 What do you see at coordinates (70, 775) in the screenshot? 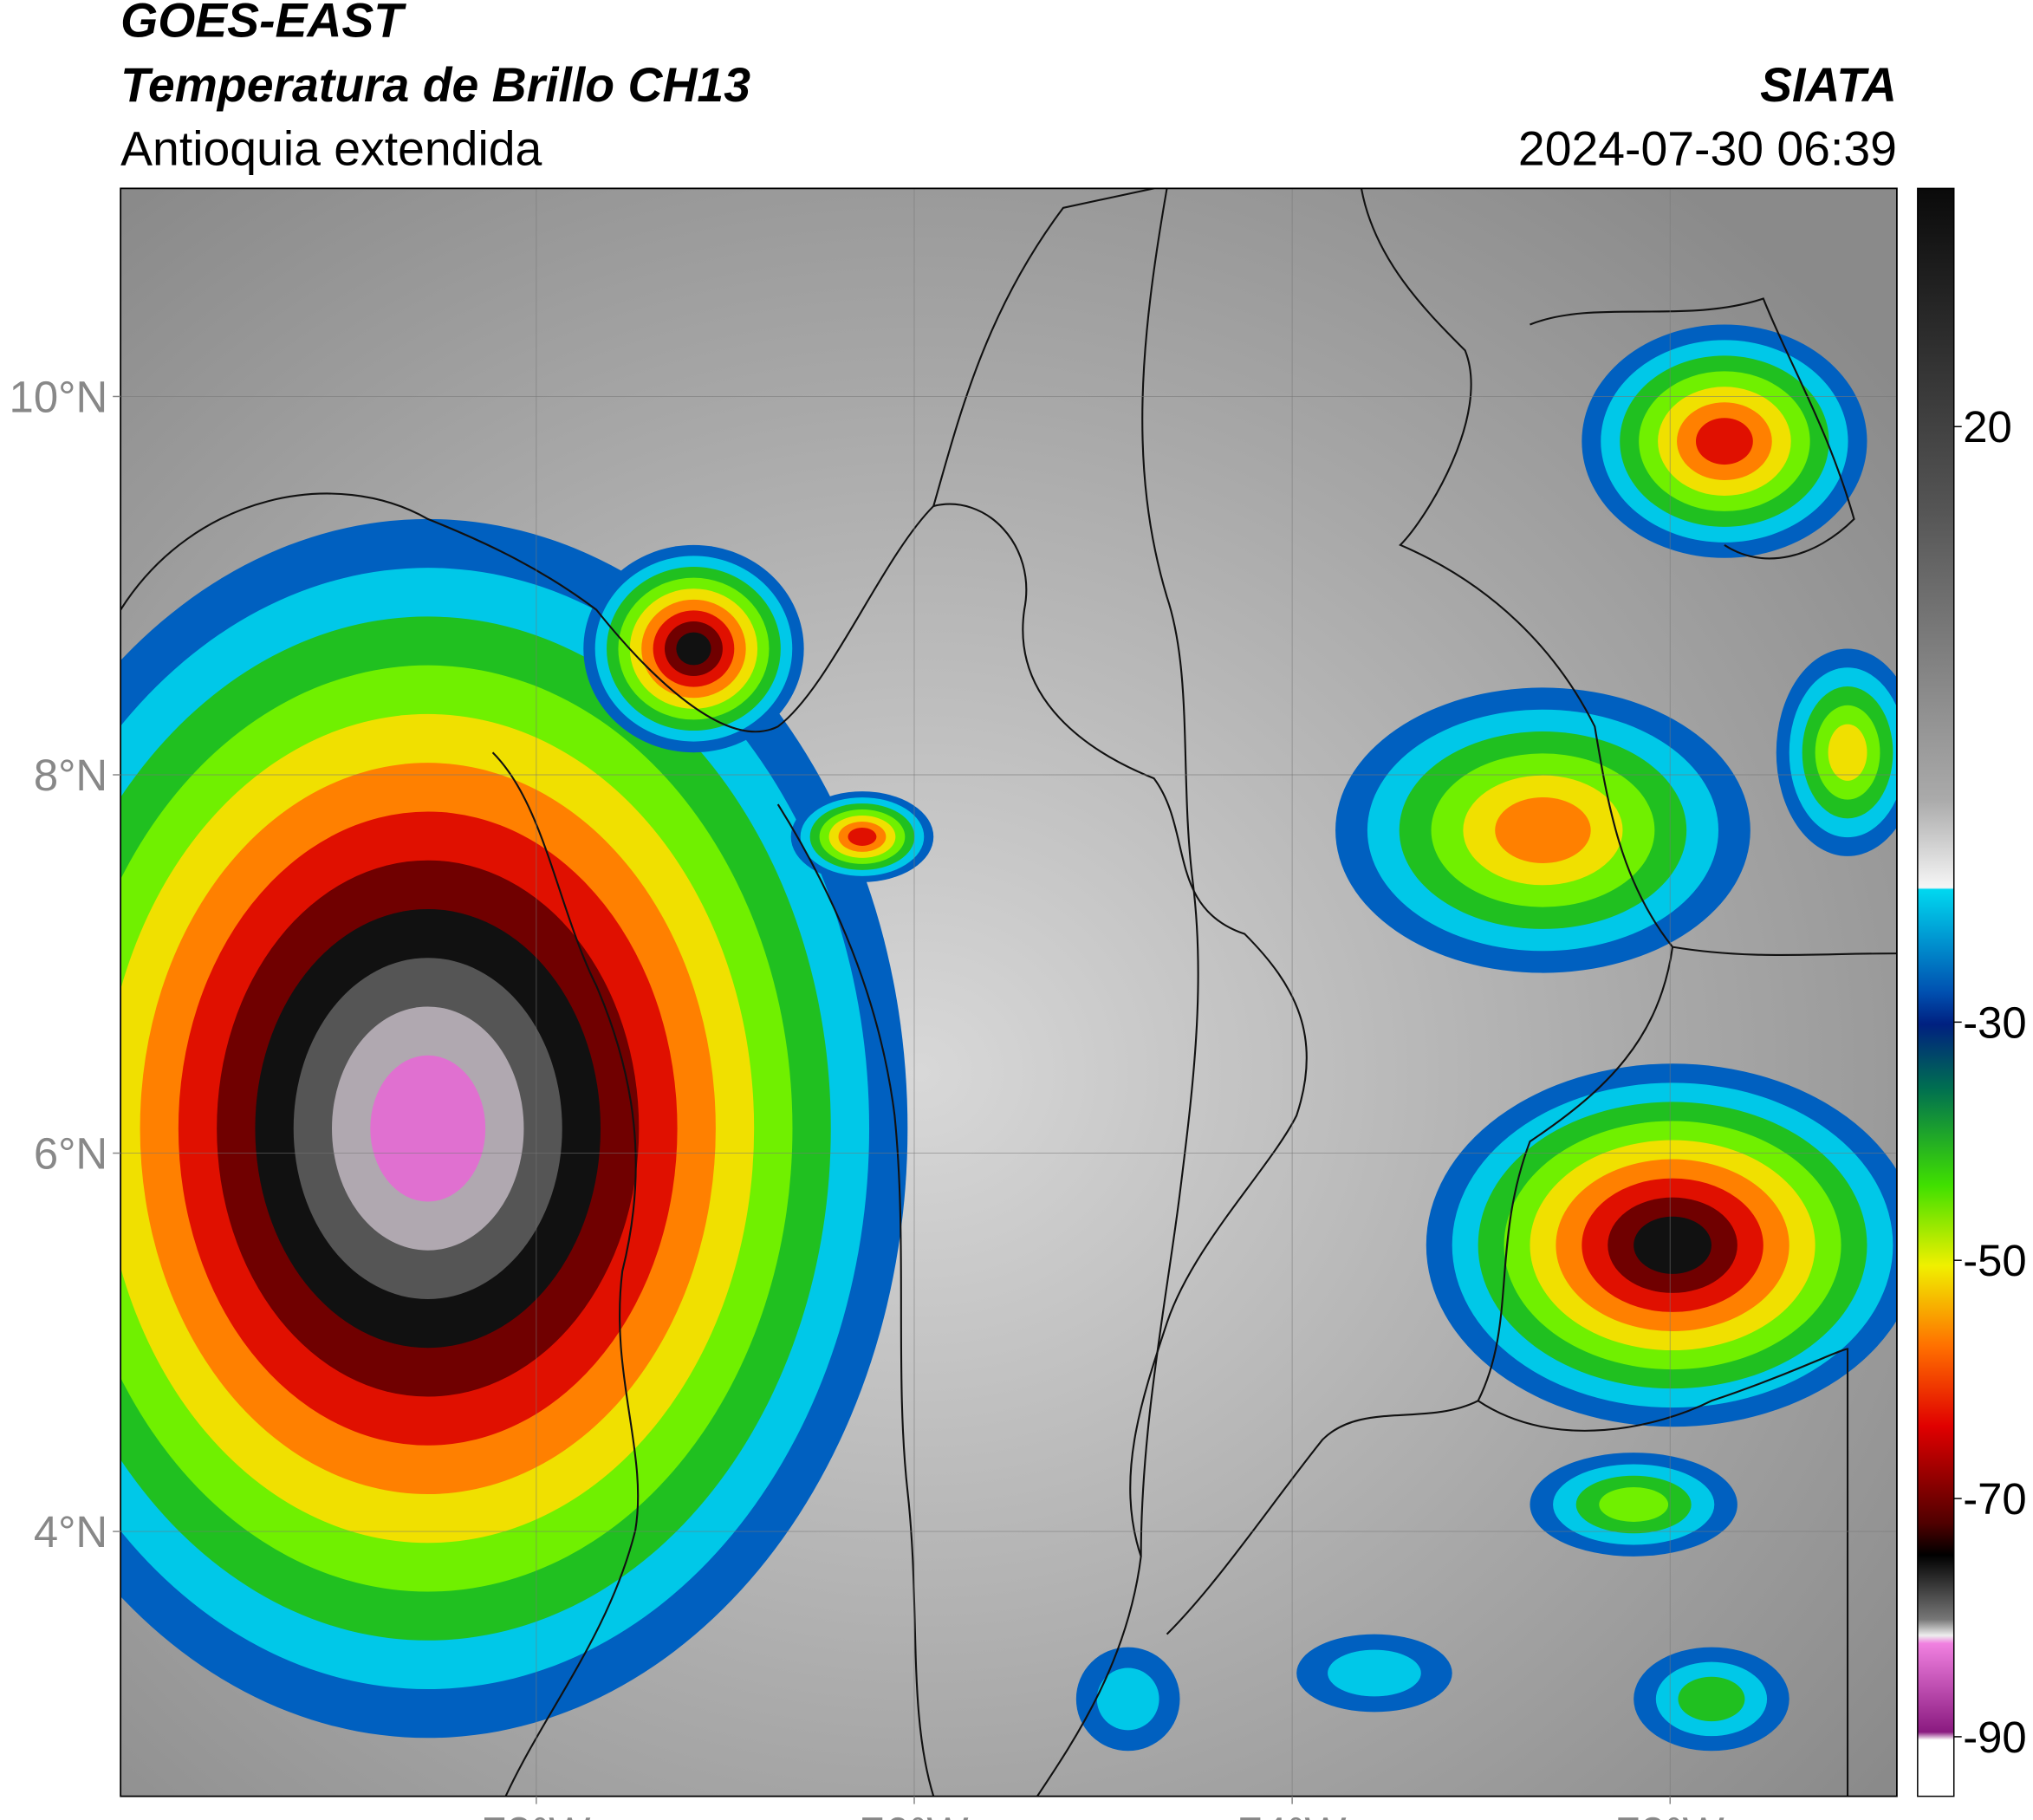
I see `y-tick-label: 8°N` at bounding box center [70, 775].